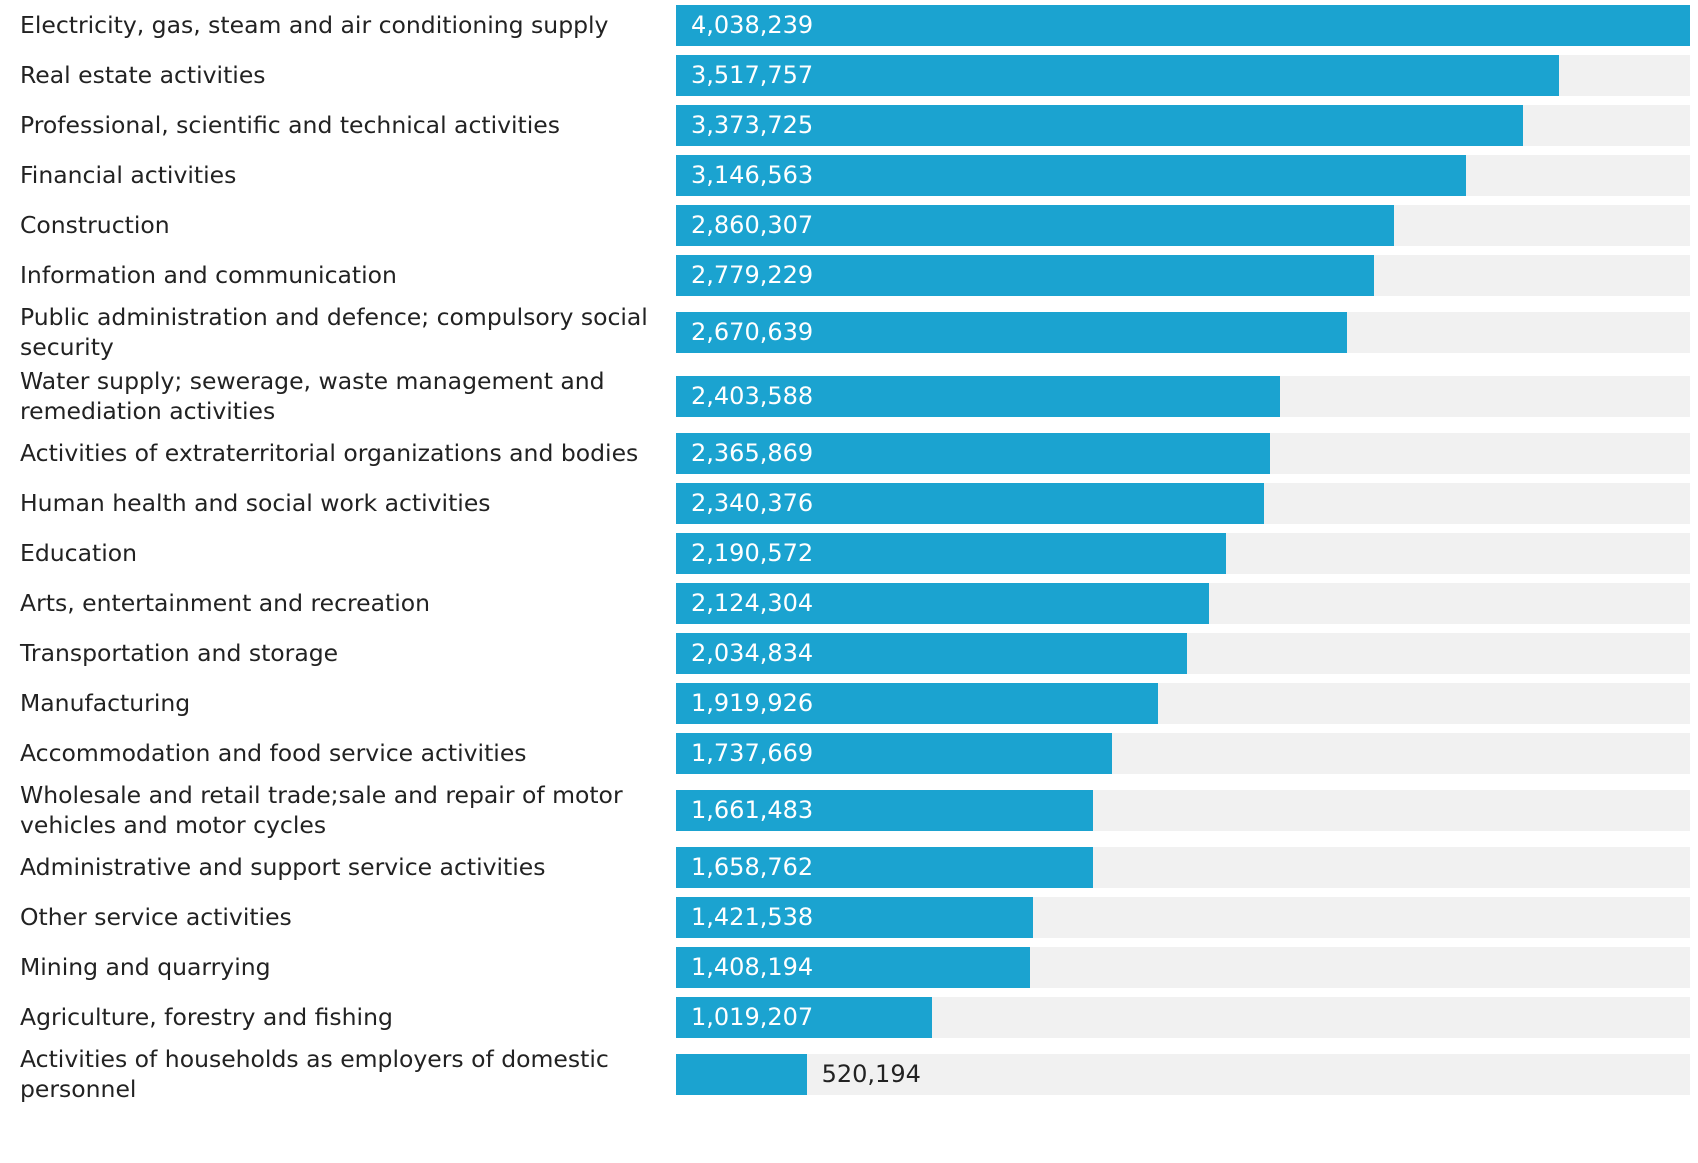 Image resolution: width=1698 pixels, height=1163 pixels. I want to click on value-label: 1,658,762, so click(752, 866).